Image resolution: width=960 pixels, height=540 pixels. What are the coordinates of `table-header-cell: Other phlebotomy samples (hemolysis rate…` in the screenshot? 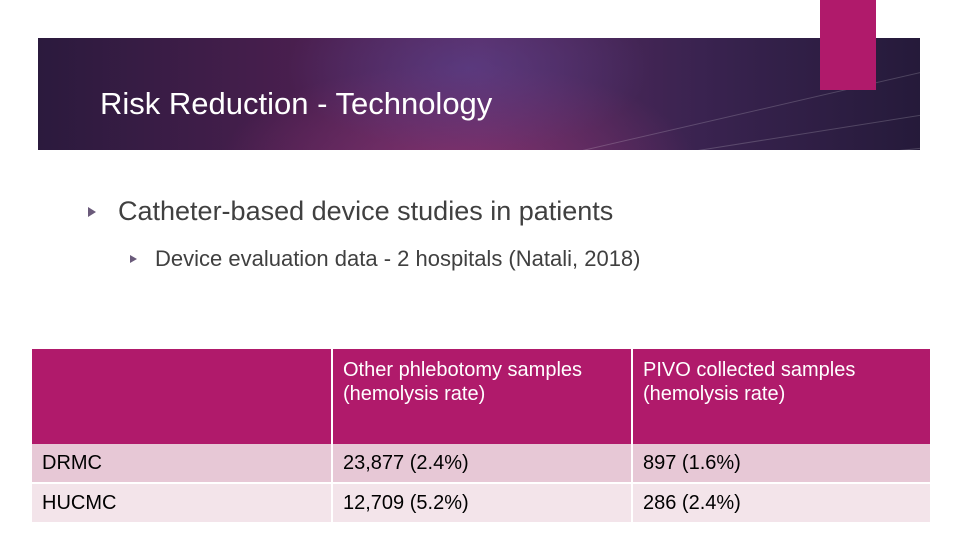 It's located at (482, 396).